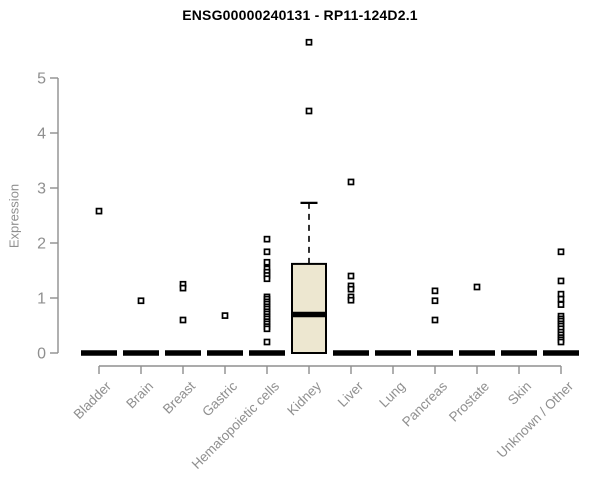 The height and width of the screenshot is (500, 600). I want to click on y-tick-label: 1, so click(41, 299).